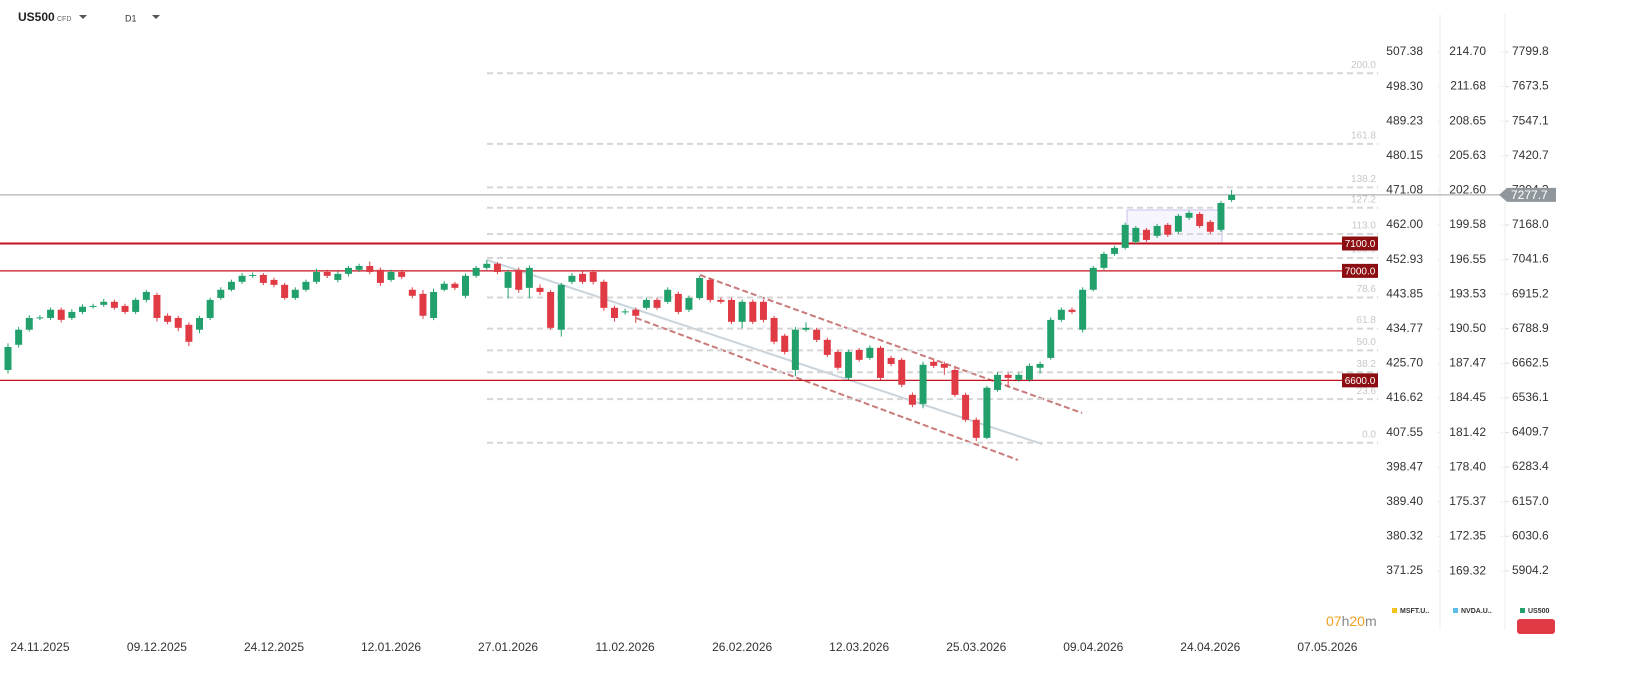 The image size is (1643, 696). I want to click on level-label: 6600.0, so click(1360, 381).